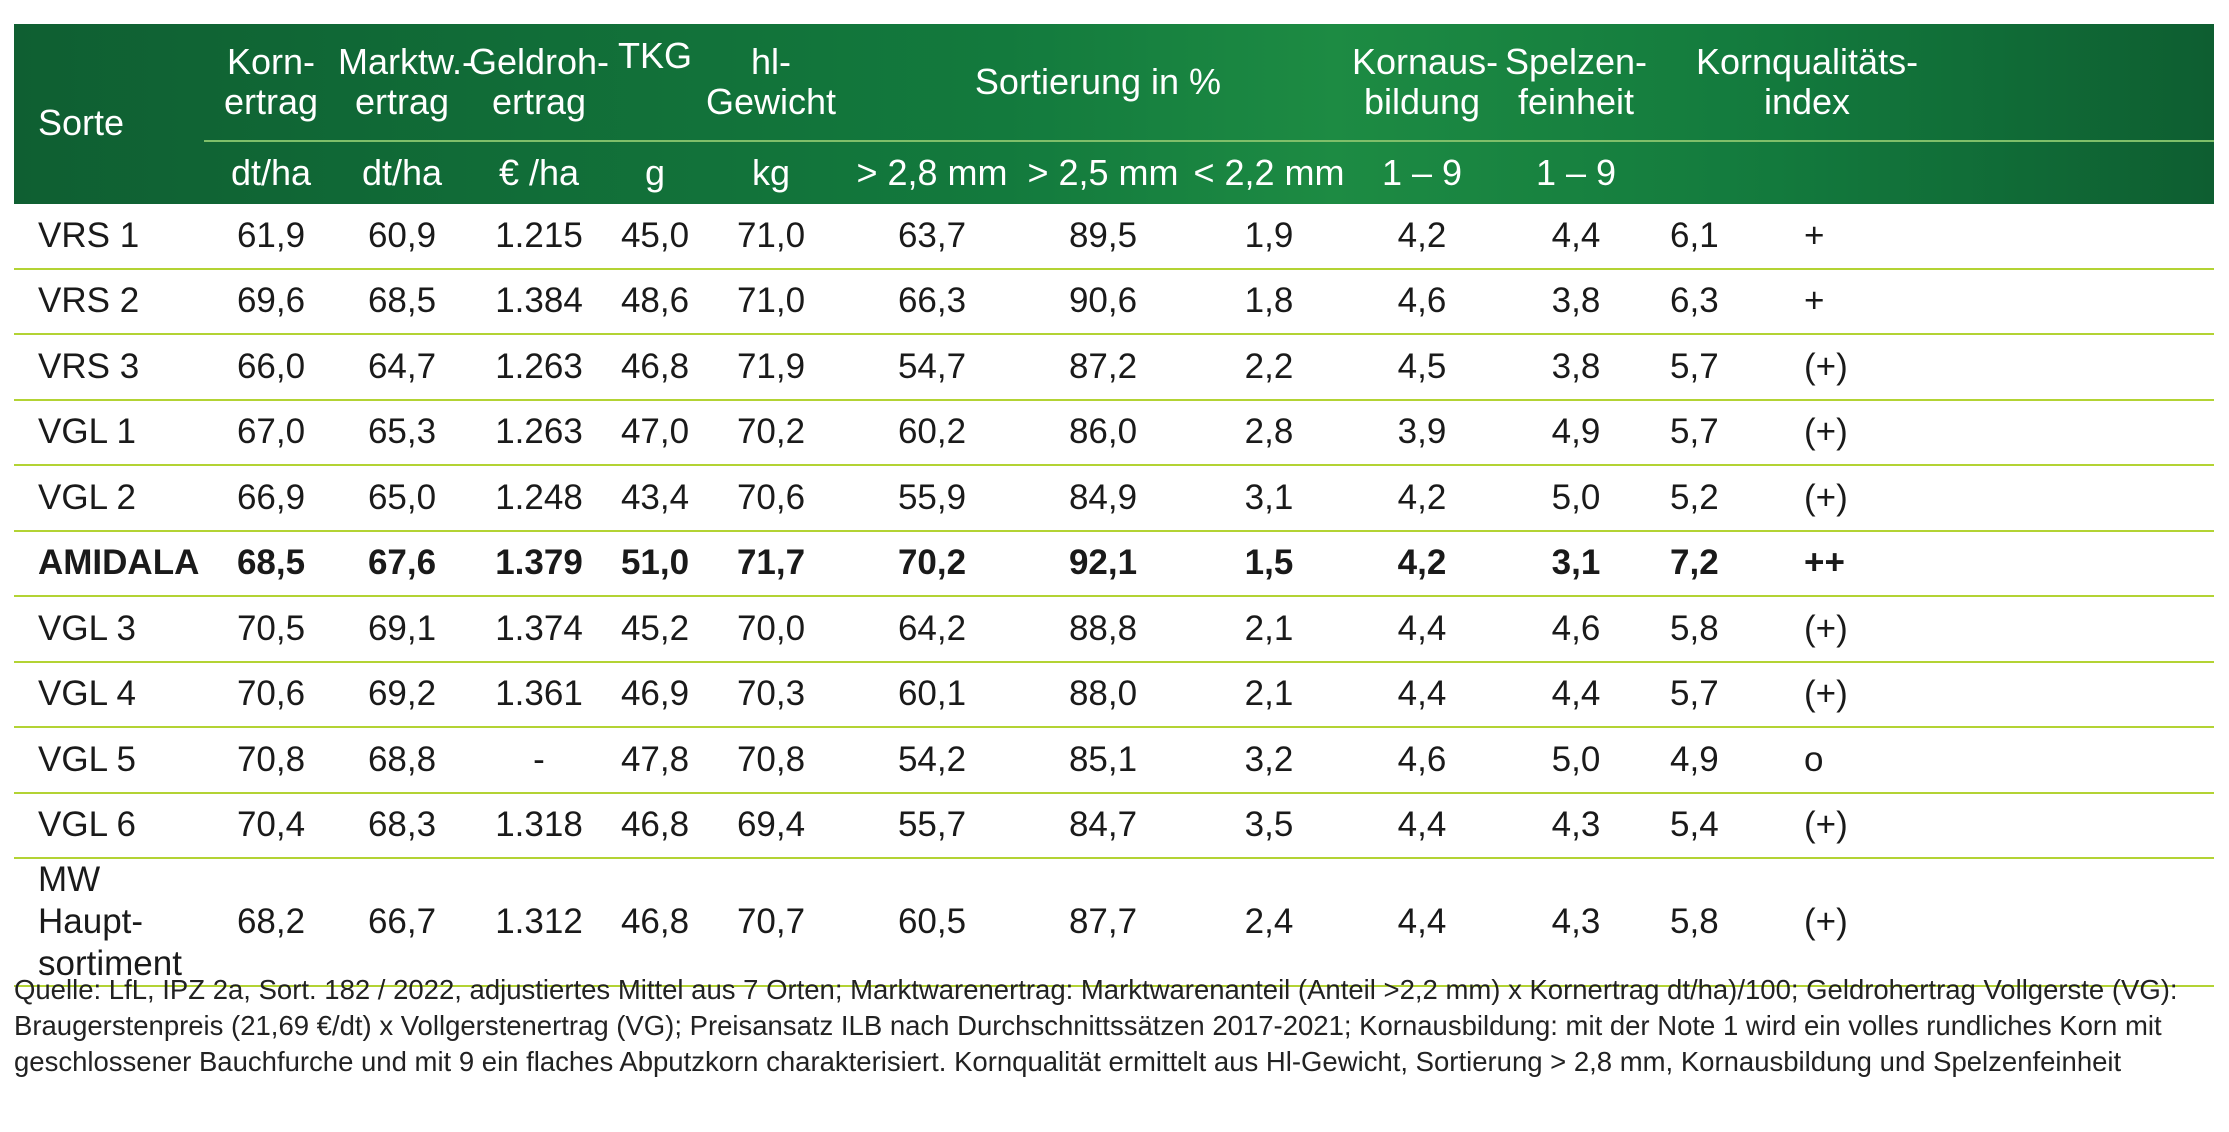  Describe the element at coordinates (932, 629) in the screenshot. I see `cell-sortierung-28: 64,2` at that location.